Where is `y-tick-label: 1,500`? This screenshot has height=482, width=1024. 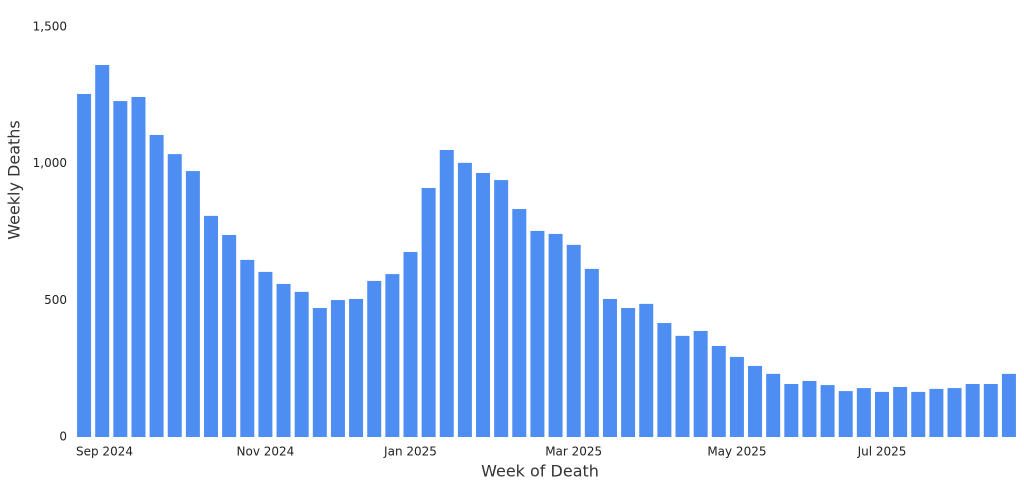
y-tick-label: 1,500 is located at coordinates (50, 27).